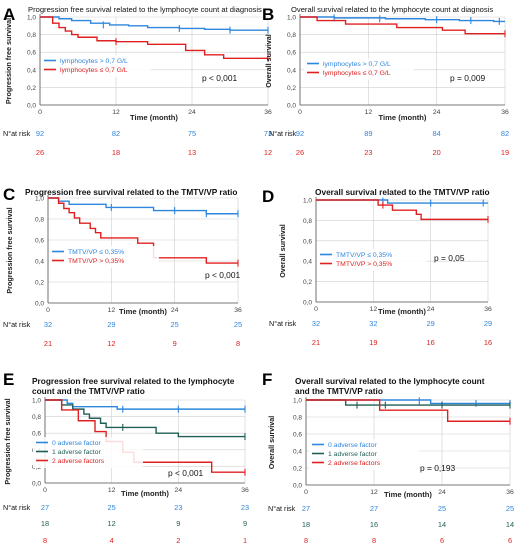 The width and height of the screenshot is (520, 550). I want to click on x-tick-label: 36, so click(238, 310).